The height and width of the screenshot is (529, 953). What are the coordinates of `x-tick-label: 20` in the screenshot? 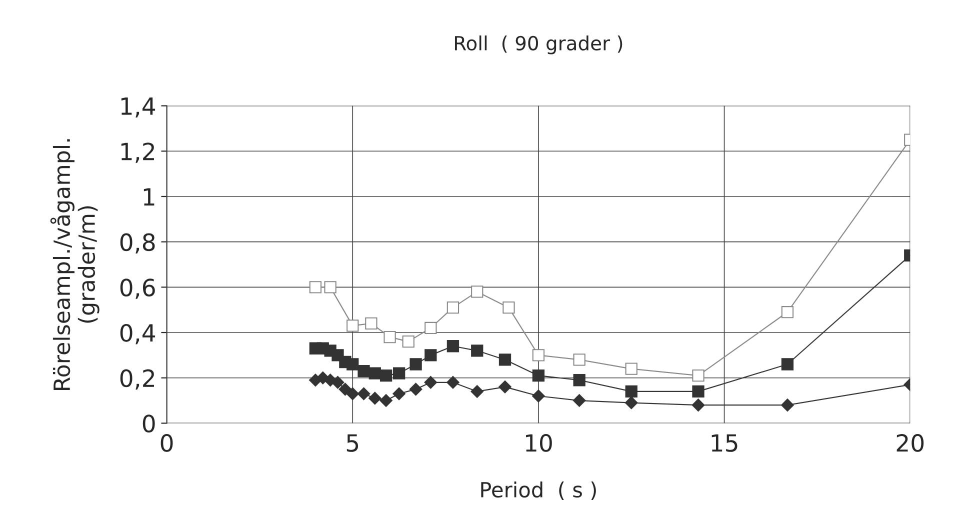 It's located at (910, 443).